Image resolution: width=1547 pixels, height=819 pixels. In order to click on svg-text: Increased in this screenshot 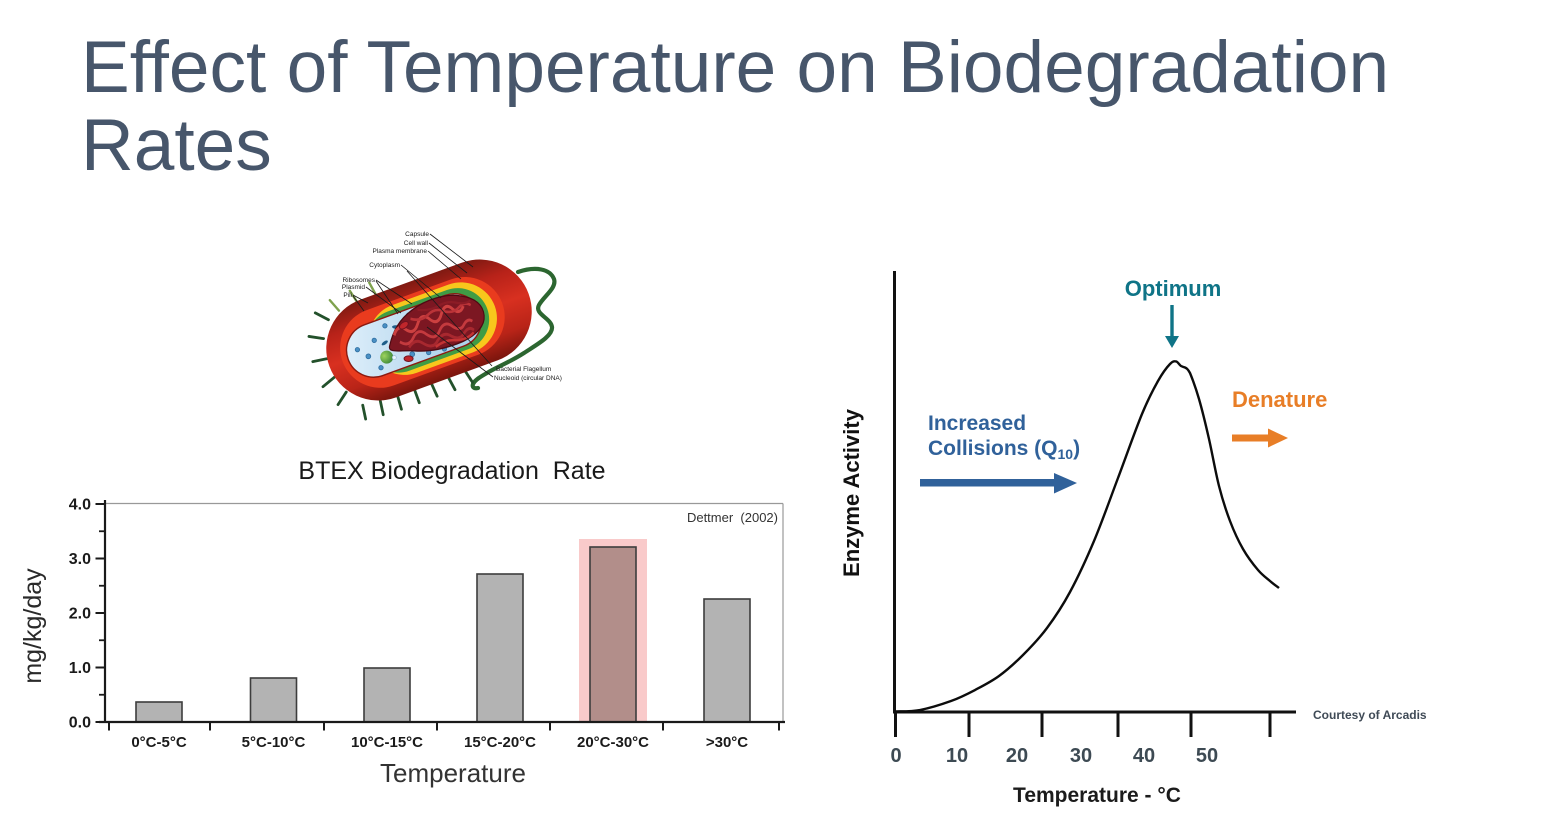, I will do `click(977, 423)`.